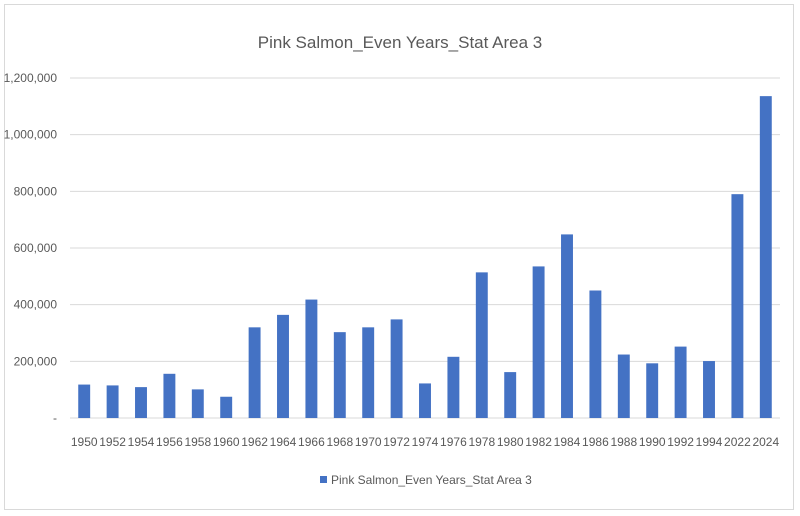 The image size is (800, 516). I want to click on x-tick-label: 2024, so click(765, 442).